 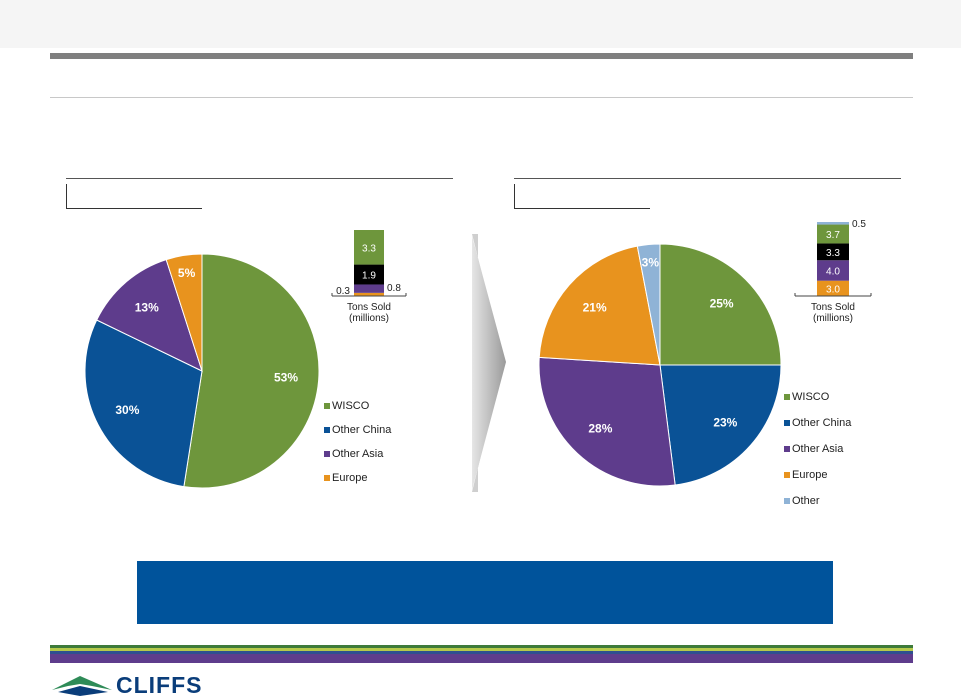 I want to click on pie-chart-right: 25% 23% 28% 21% 3%, so click(x=660, y=365).